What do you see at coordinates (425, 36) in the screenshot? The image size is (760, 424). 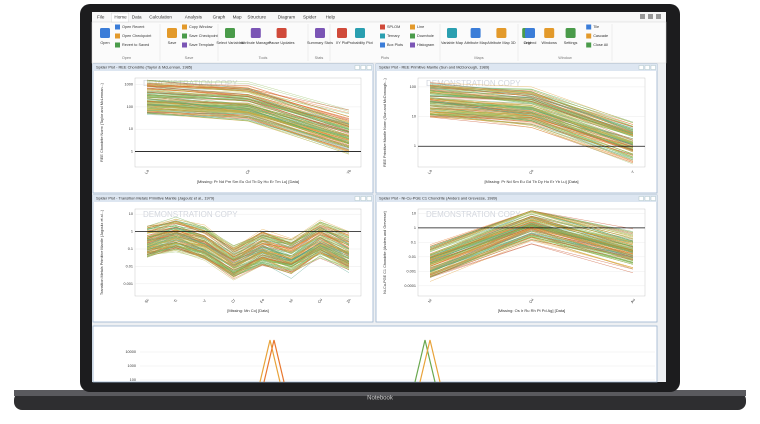 I see `ribbon-small-button: Downhole` at bounding box center [425, 36].